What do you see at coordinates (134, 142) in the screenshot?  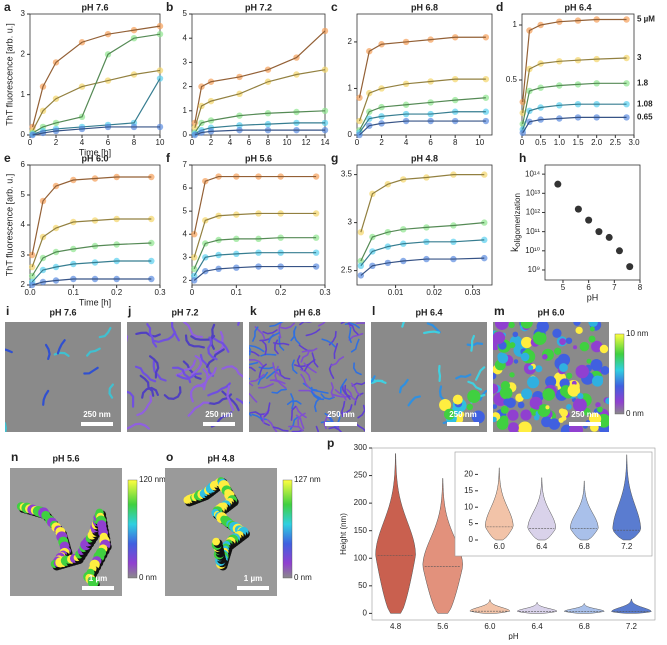 I see `x-tick-label: 8` at bounding box center [134, 142].